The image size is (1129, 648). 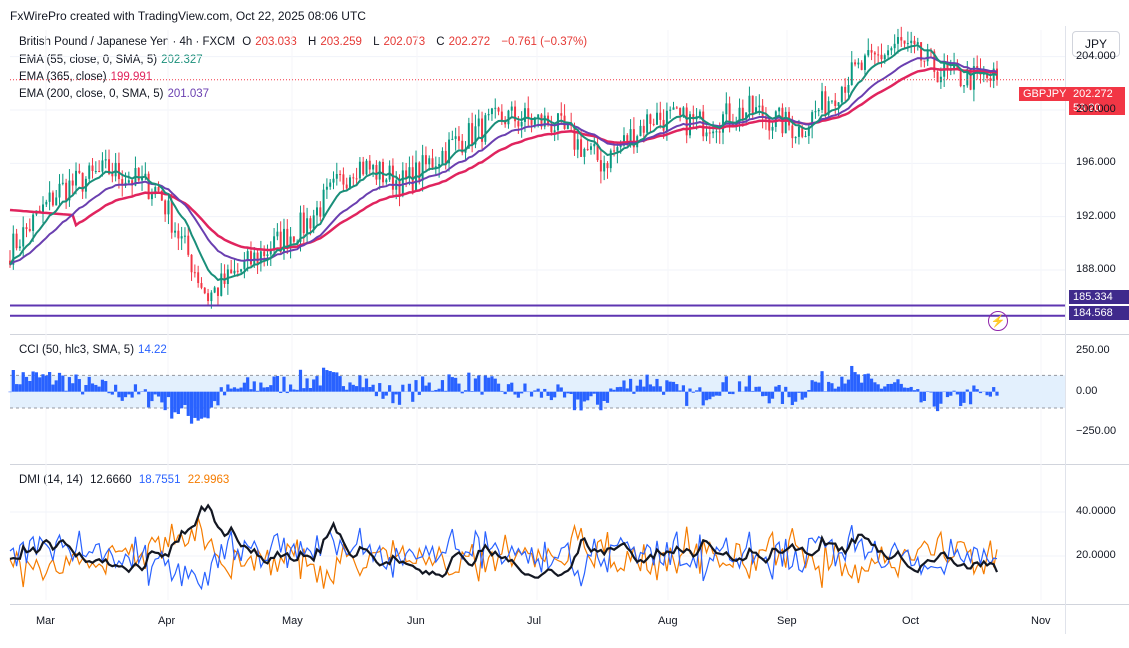 What do you see at coordinates (503, 553) in the screenshot?
I see `minus-di-line` at bounding box center [503, 553].